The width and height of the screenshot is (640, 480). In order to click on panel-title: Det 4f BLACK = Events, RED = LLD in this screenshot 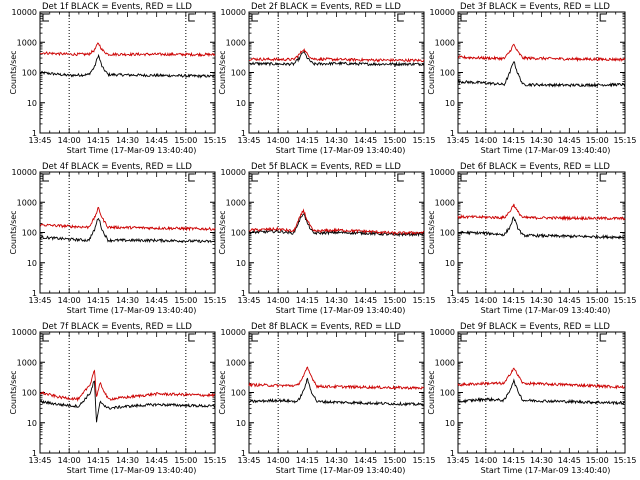, I will do `click(117, 167)`.